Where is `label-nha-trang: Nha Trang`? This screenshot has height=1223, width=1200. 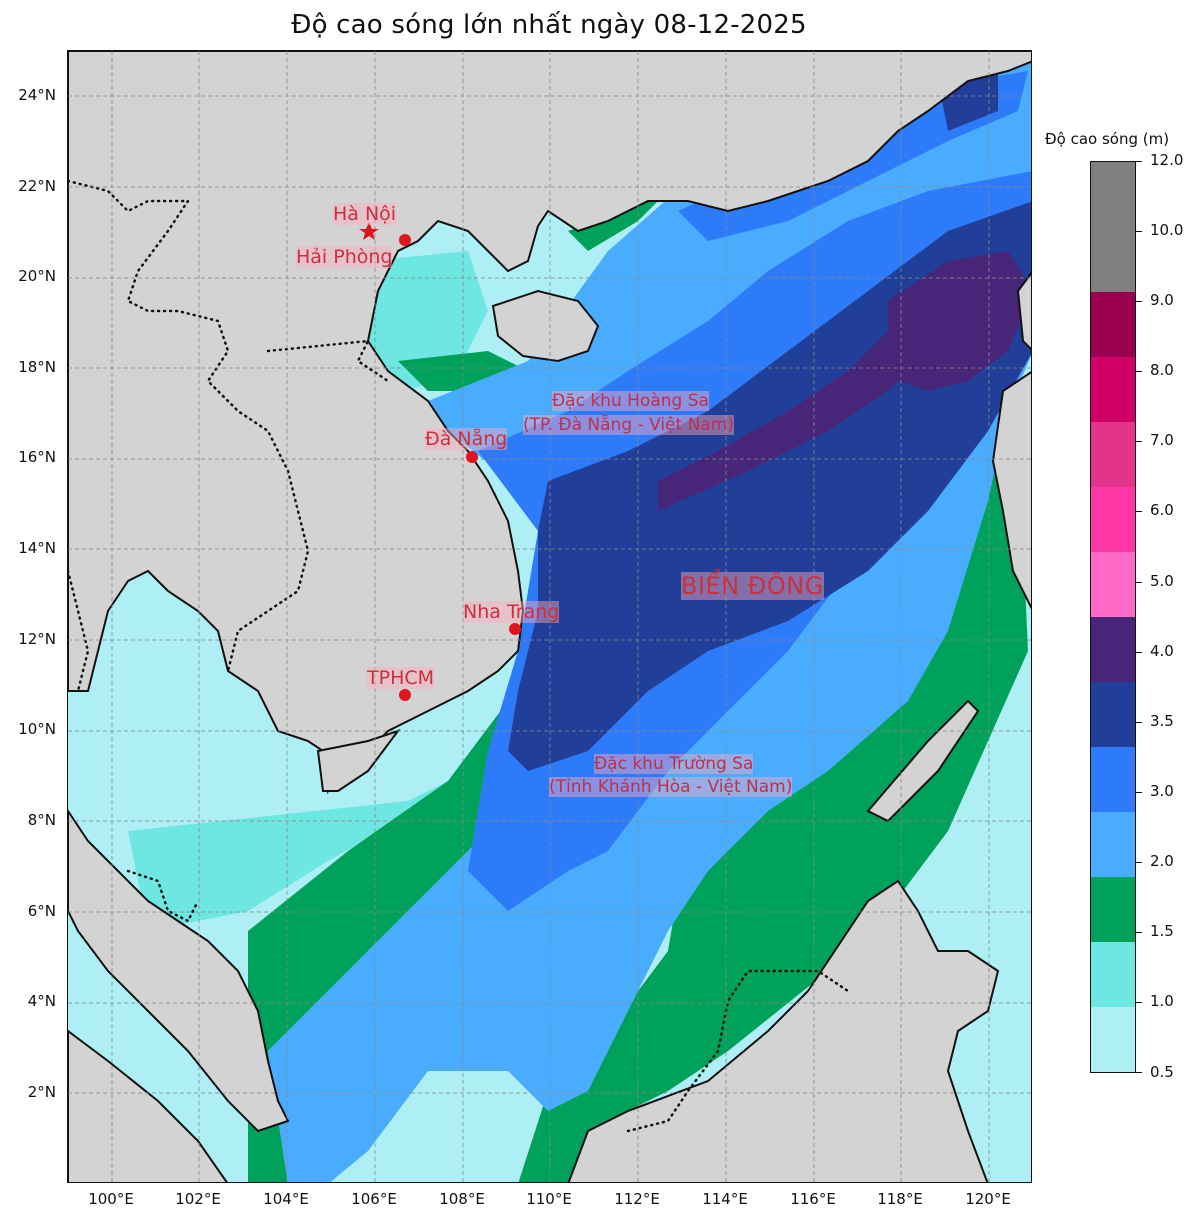 label-nha-trang: Nha Trang is located at coordinates (511, 612).